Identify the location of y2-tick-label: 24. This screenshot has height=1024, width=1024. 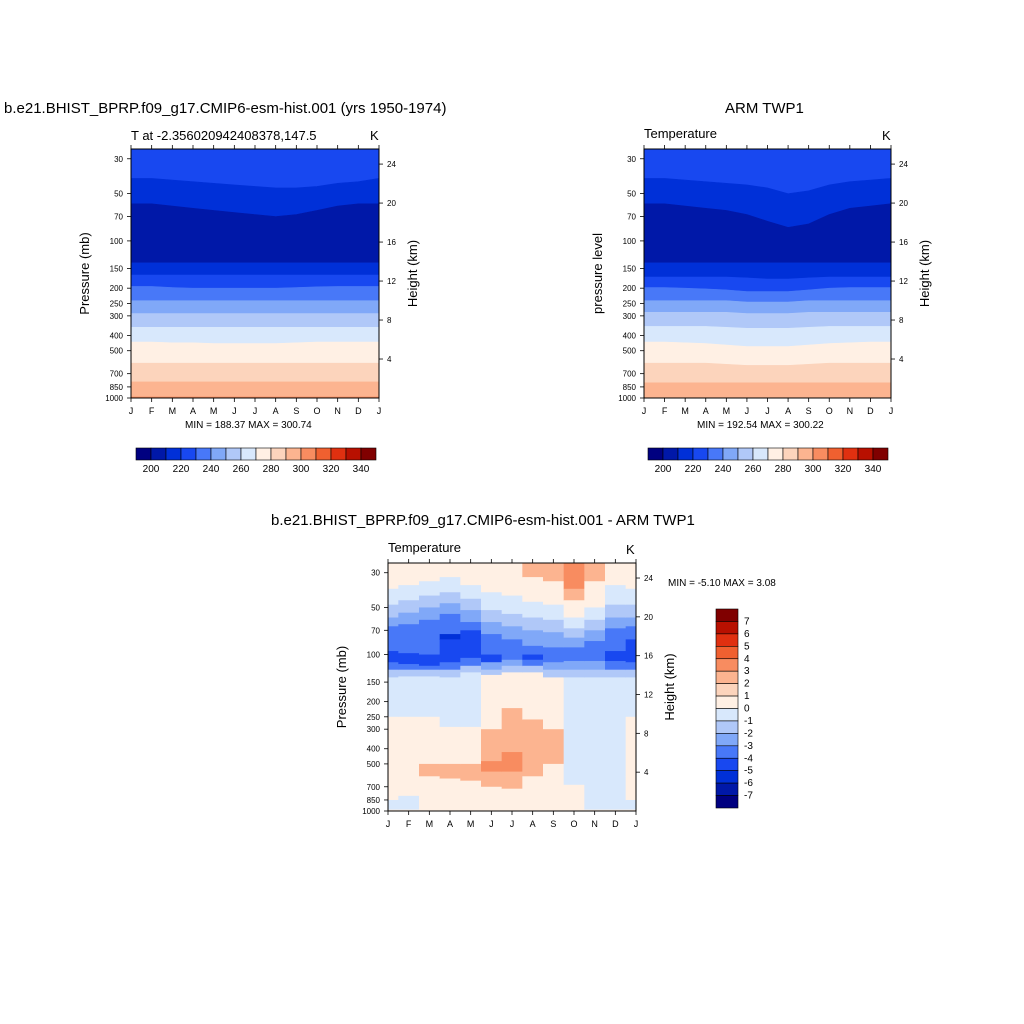
(903, 164).